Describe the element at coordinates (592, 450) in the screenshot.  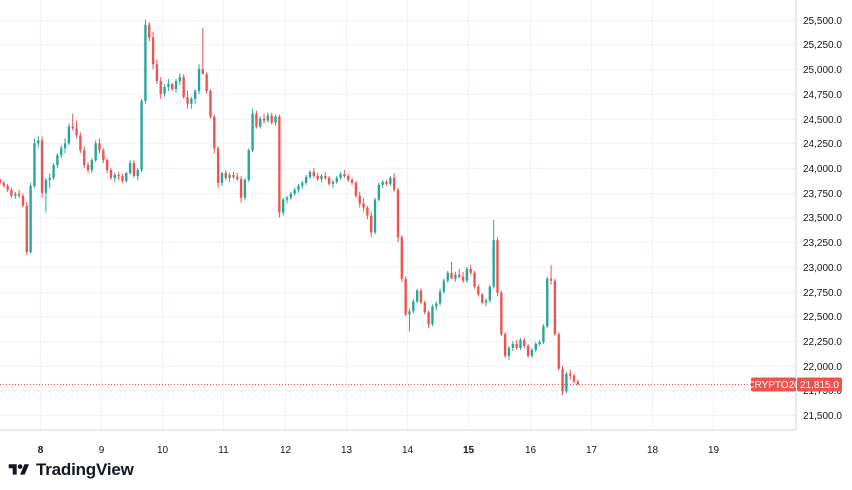
I see `x-tick-label: 17` at that location.